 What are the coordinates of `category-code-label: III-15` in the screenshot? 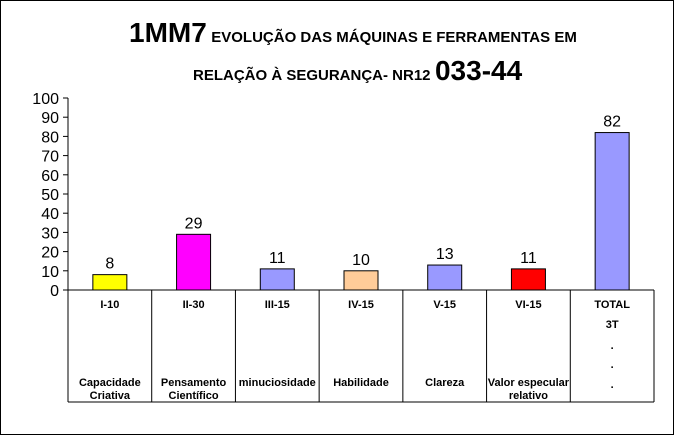 It's located at (277, 305).